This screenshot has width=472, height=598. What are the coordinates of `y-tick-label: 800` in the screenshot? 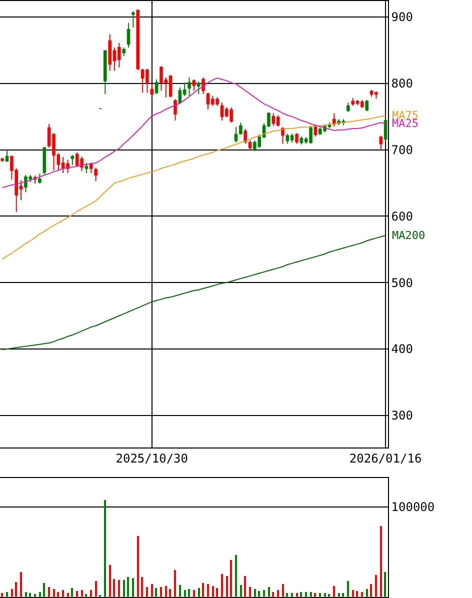 It's located at (402, 83).